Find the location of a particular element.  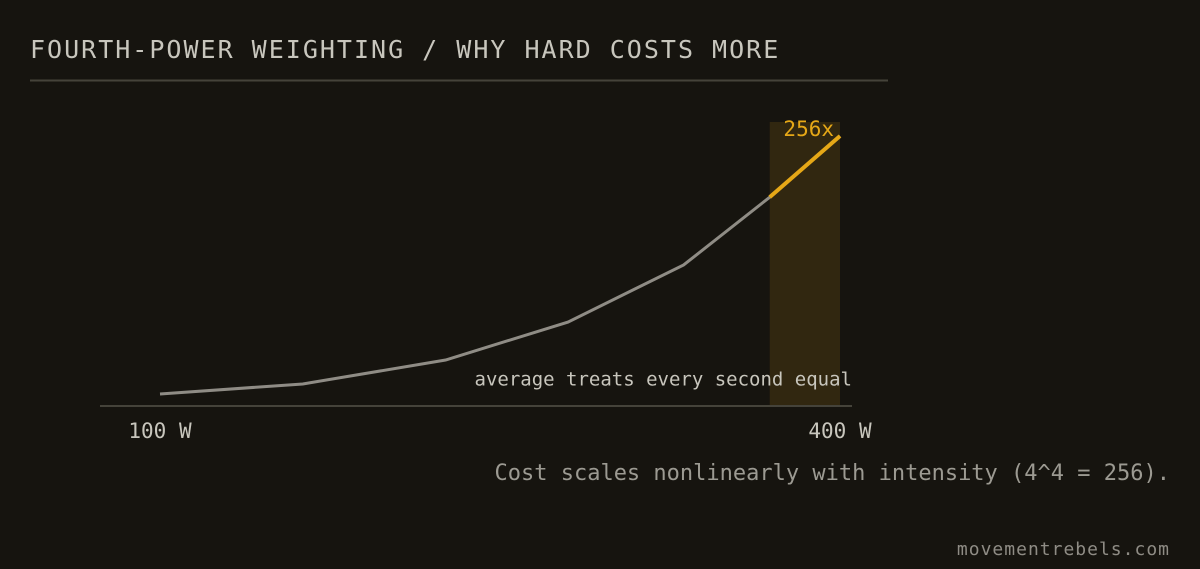

annotation: average treats every second equal is located at coordinates (664, 380).